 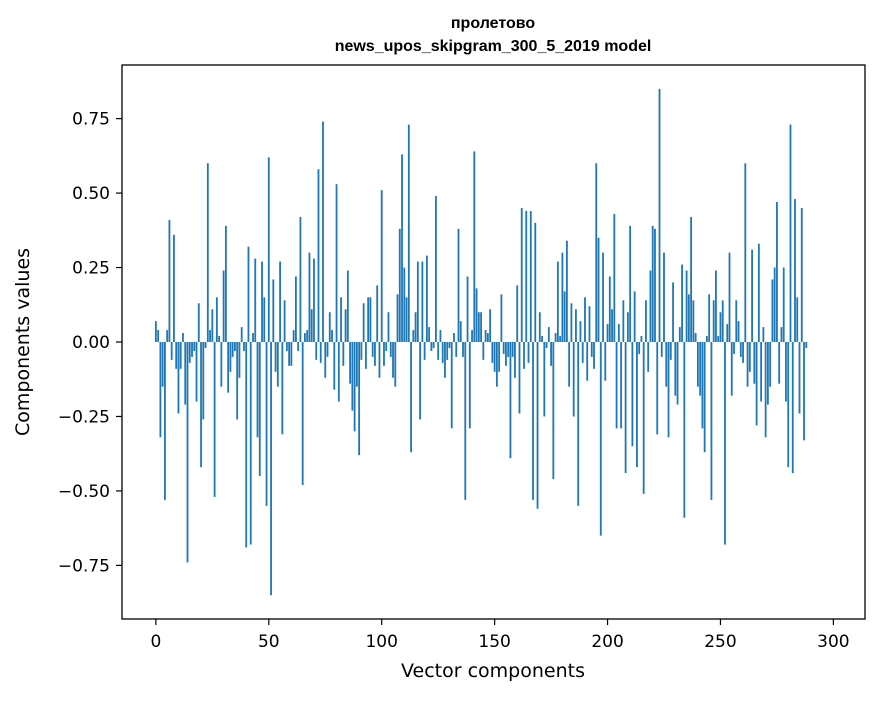 What do you see at coordinates (493, 23) in the screenshot?
I see `chart-title: пролетово` at bounding box center [493, 23].